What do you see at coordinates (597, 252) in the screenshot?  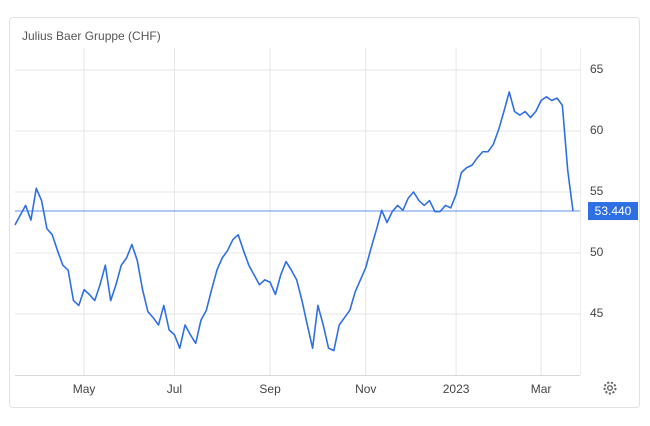 I see `y-tick-label: 50` at bounding box center [597, 252].